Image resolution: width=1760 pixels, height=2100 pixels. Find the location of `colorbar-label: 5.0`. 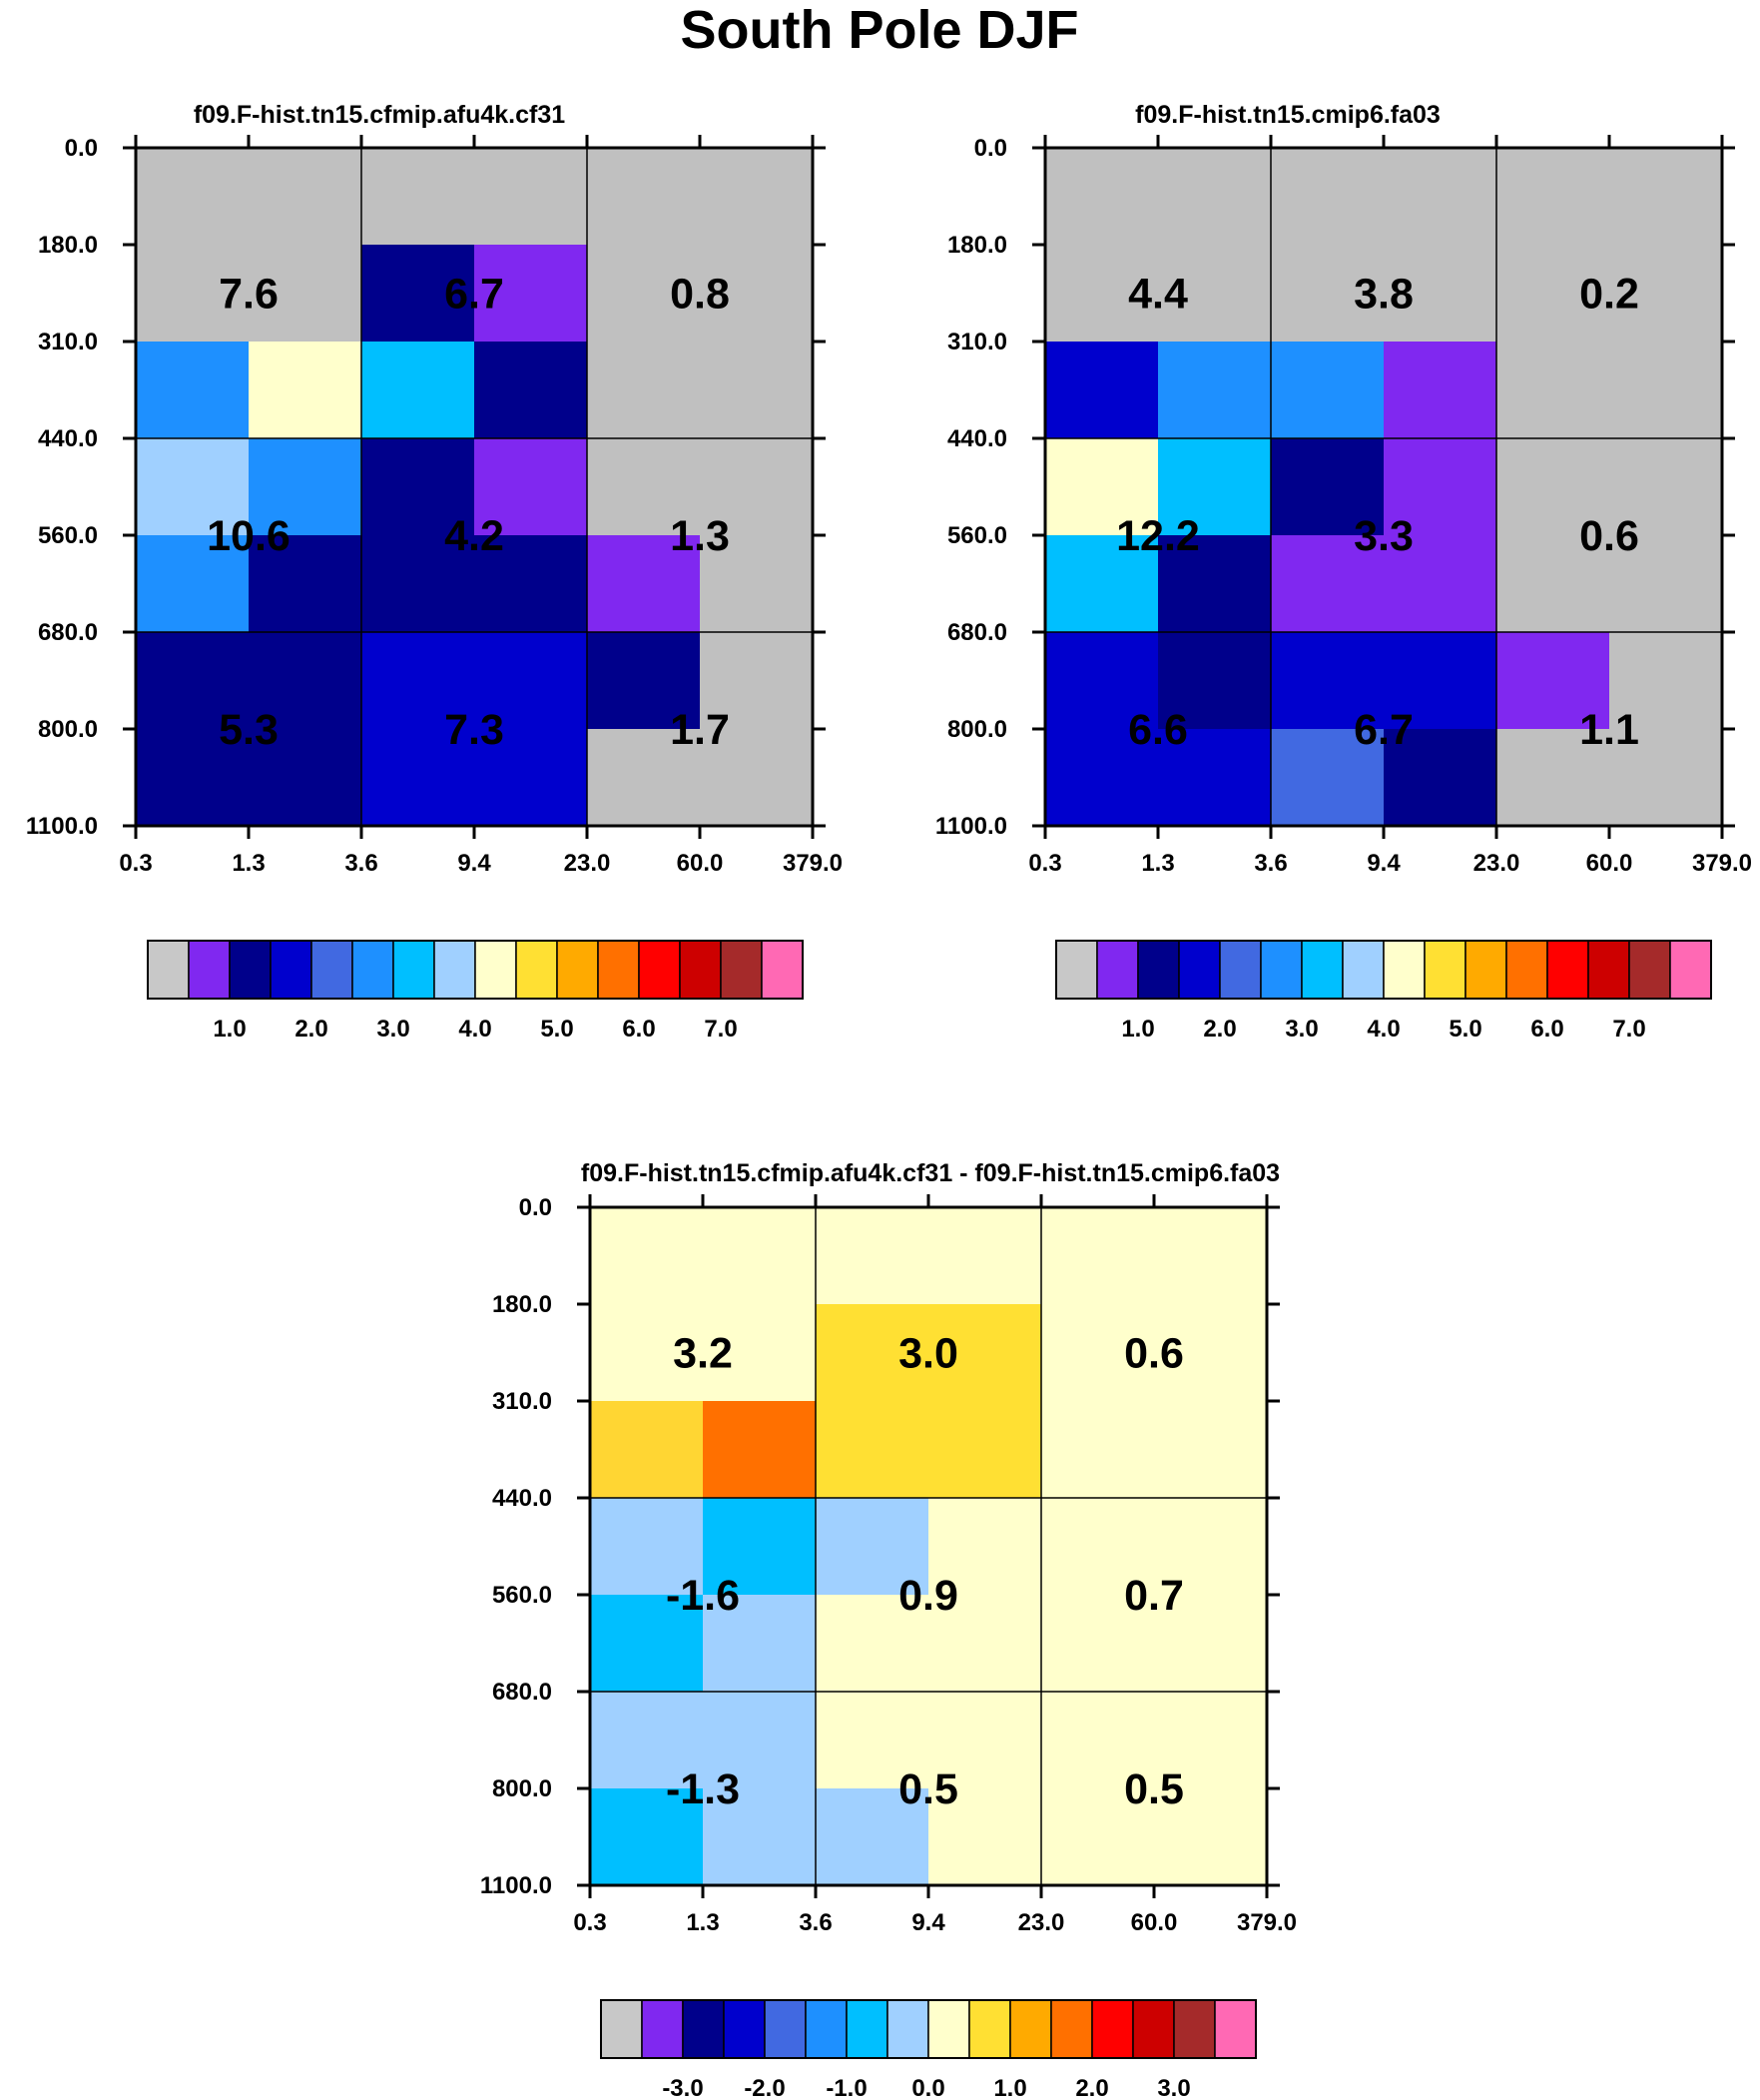

colorbar-label: 5.0 is located at coordinates (1465, 1029).